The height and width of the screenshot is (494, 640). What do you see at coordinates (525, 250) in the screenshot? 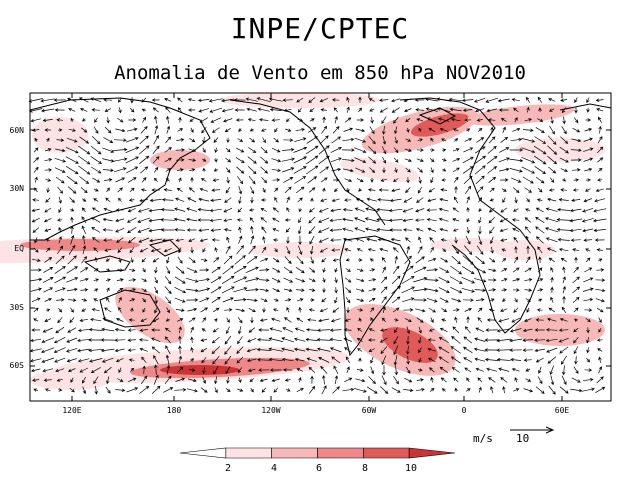
I see `anomaly-region` at bounding box center [525, 250].